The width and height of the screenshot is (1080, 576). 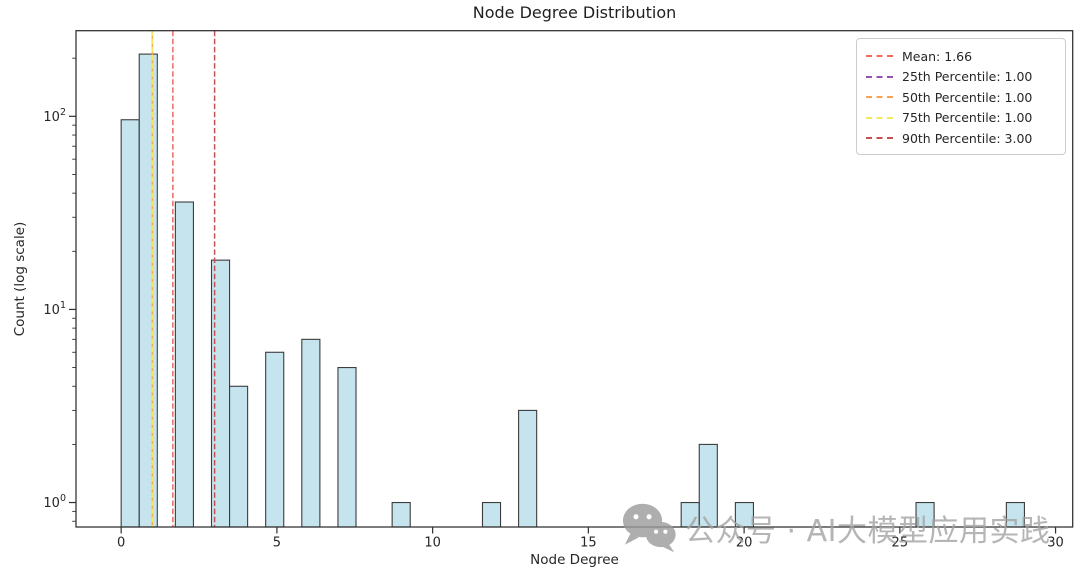 What do you see at coordinates (879, 76) in the screenshot?
I see `p25-line-swatch` at bounding box center [879, 76].